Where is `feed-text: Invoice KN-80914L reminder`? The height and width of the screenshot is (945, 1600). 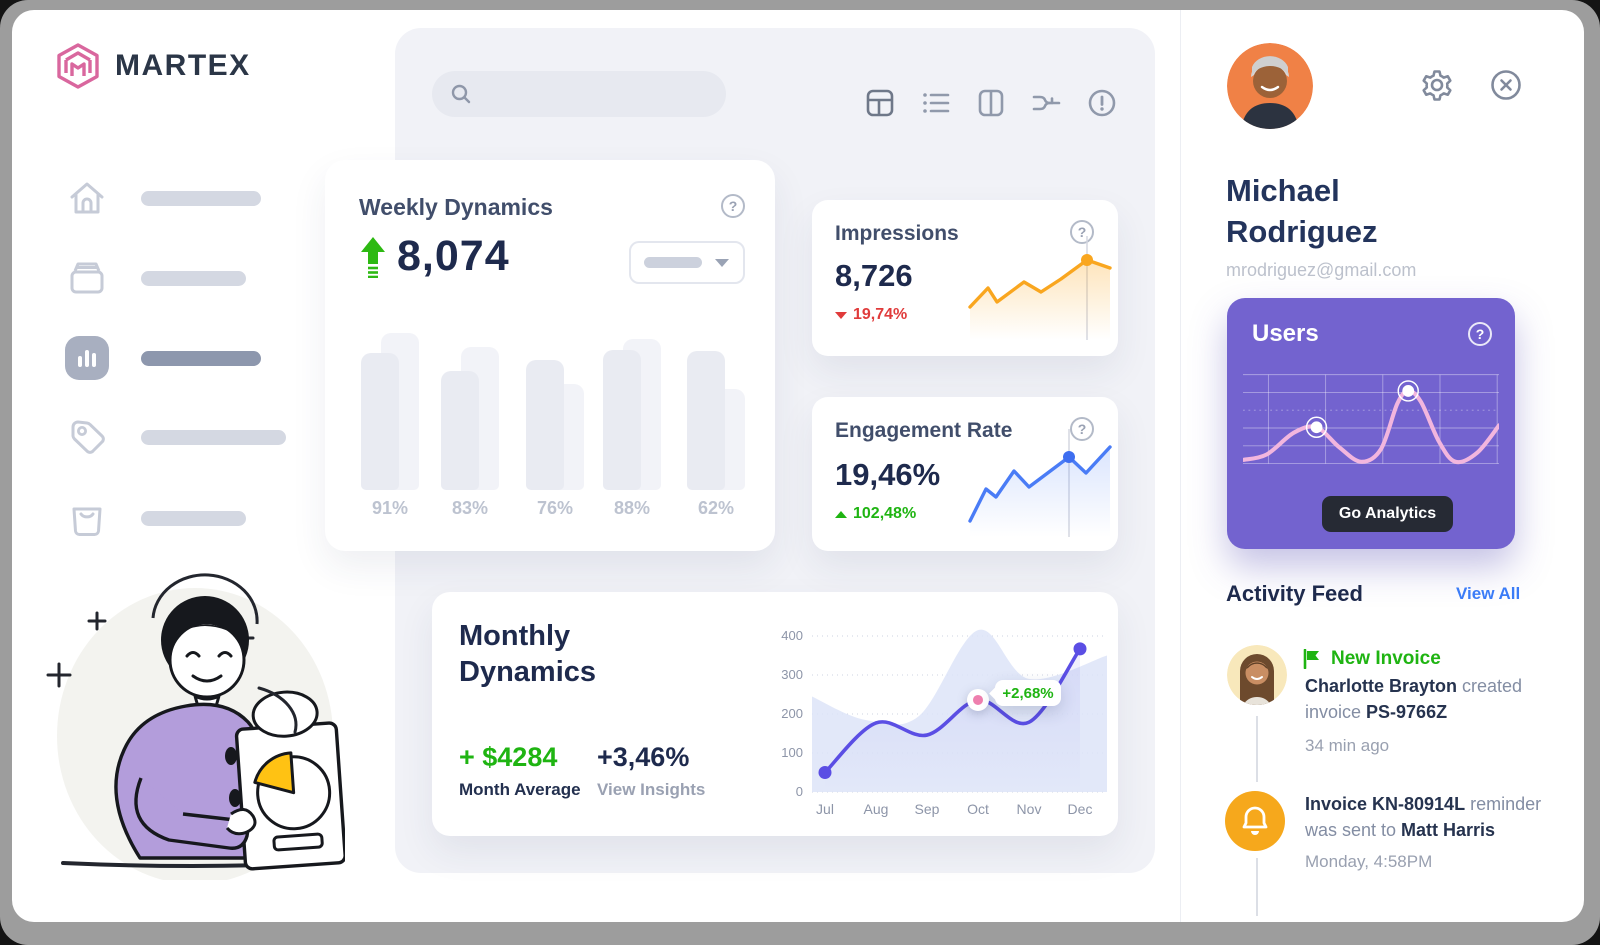 feed-text: Invoice KN-80914L reminder is located at coordinates (1423, 804).